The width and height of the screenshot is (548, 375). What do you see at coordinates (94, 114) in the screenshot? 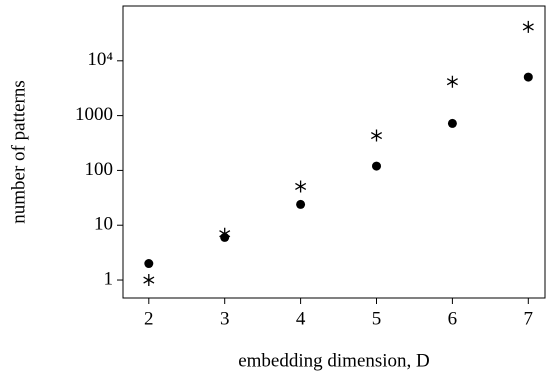
I see `y-tick-label: 1000` at bounding box center [94, 114].